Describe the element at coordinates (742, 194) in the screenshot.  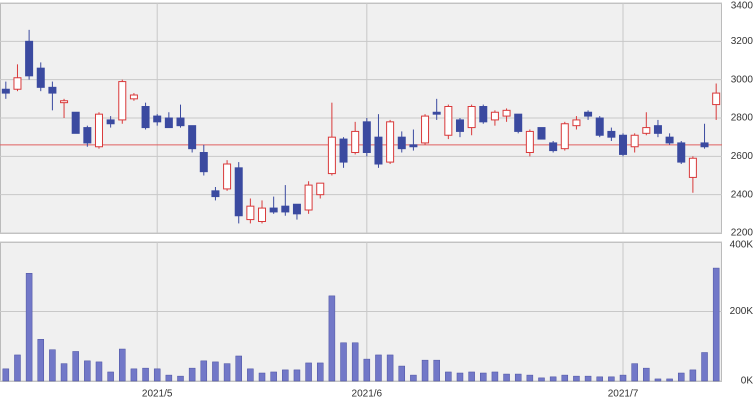
I see `y-tick-label: 2400` at that location.